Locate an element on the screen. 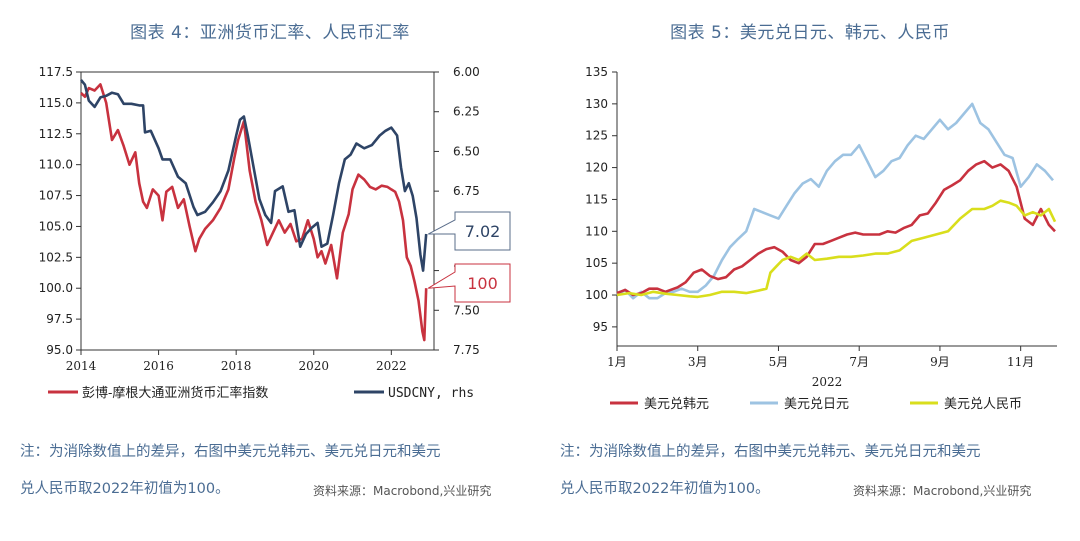 This screenshot has width=1080, height=541. y-left-tick-label: 115.0 is located at coordinates (56, 103).